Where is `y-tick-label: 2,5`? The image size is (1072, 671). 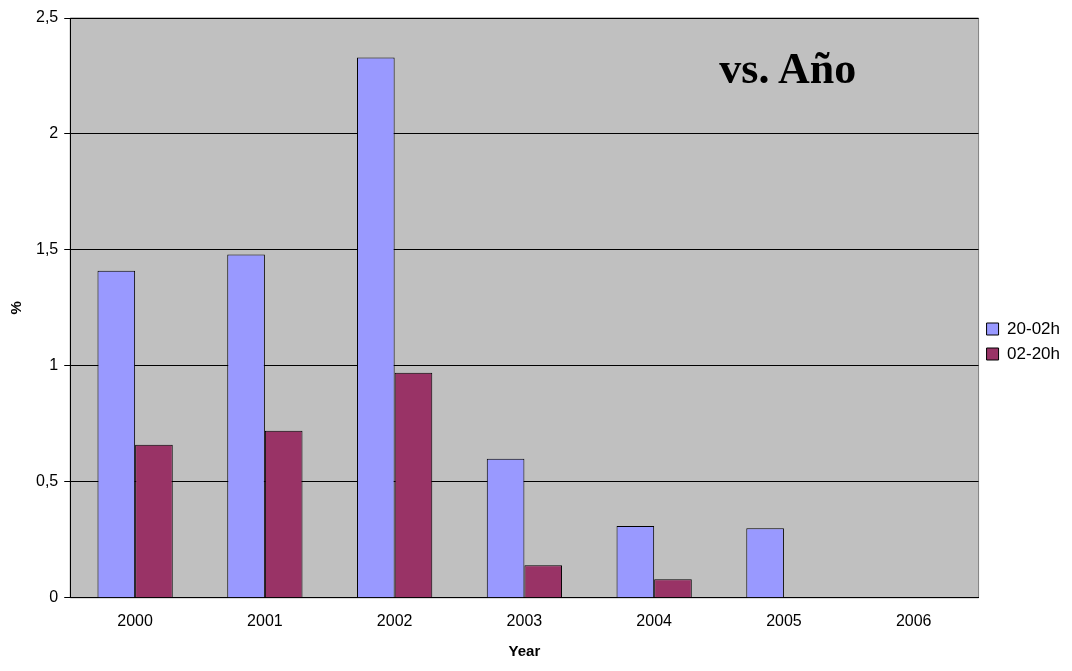
y-tick-label: 2,5 is located at coordinates (47, 17).